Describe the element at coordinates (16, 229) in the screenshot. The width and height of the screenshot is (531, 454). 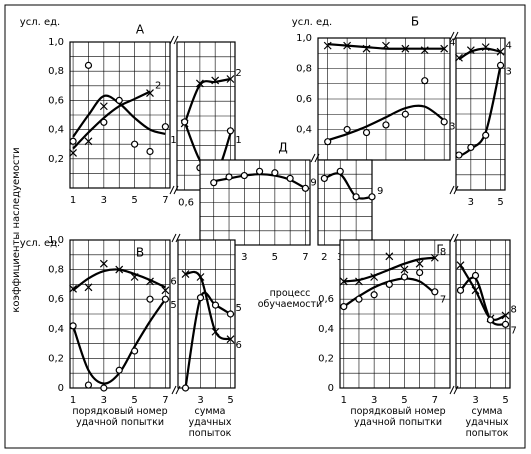
I see `y-axis-label: коэффициенты наследуемости` at that location.